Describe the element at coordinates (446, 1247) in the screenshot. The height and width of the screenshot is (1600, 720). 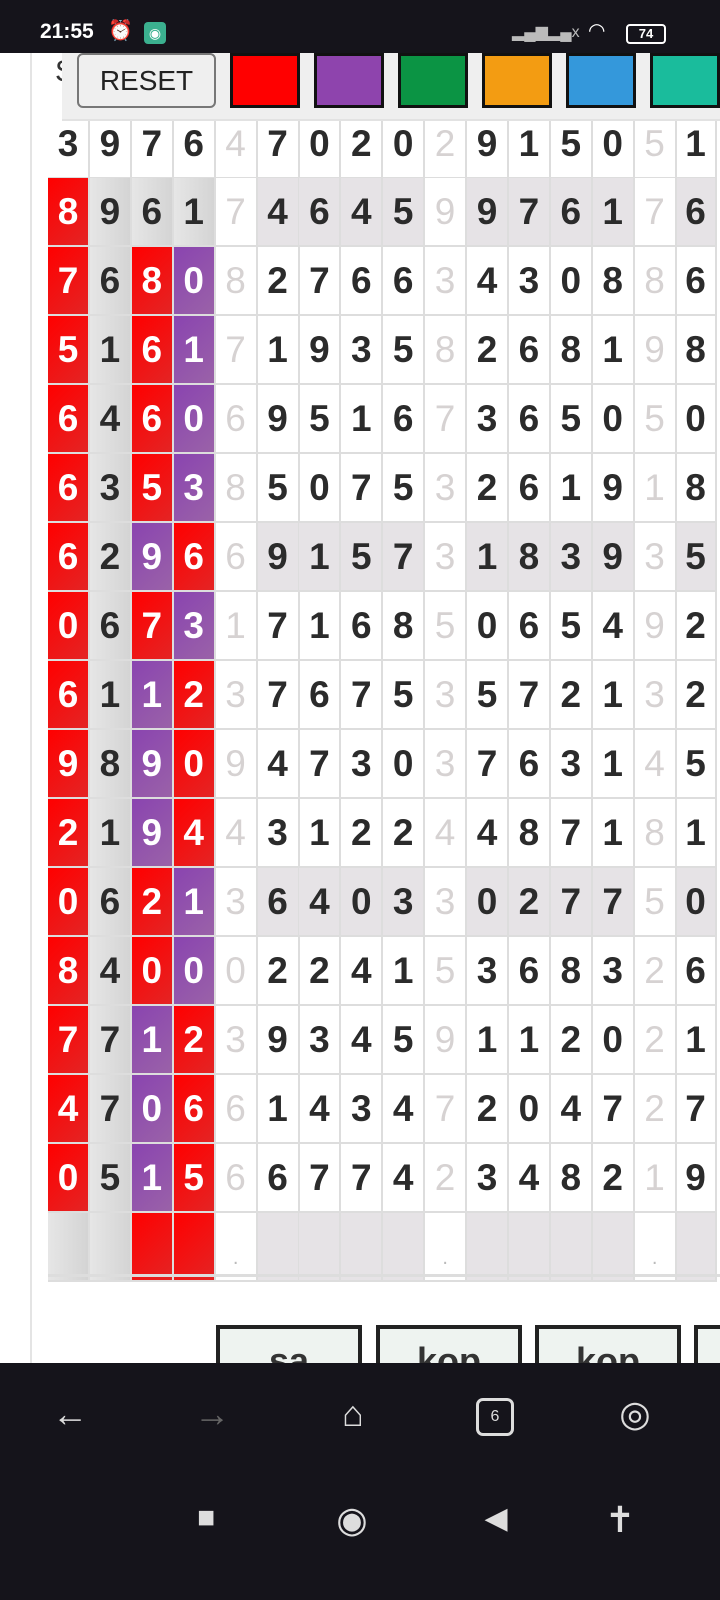
I see `grid-cell: .` at that location.